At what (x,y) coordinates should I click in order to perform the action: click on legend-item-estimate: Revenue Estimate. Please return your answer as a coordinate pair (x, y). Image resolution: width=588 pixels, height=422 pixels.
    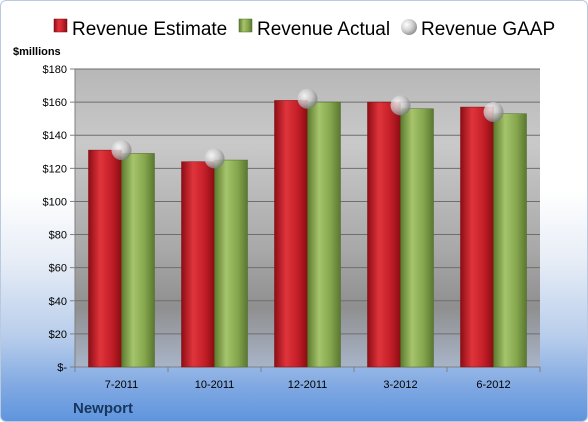
    Looking at the image, I should click on (140, 29).